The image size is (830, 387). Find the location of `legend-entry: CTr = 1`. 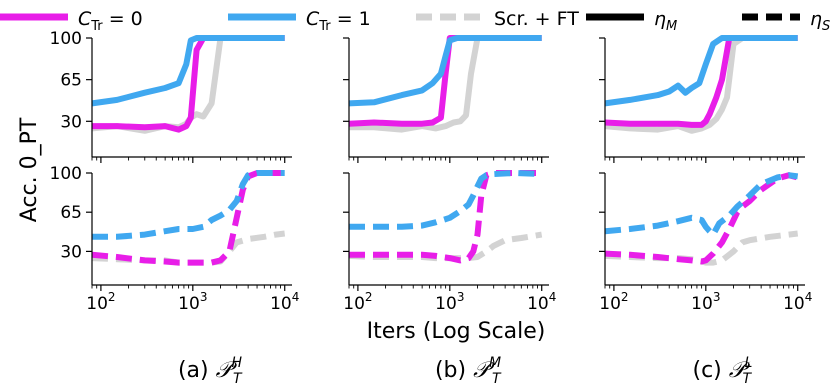

legend-entry: CTr = 1 is located at coordinates (299, 21).